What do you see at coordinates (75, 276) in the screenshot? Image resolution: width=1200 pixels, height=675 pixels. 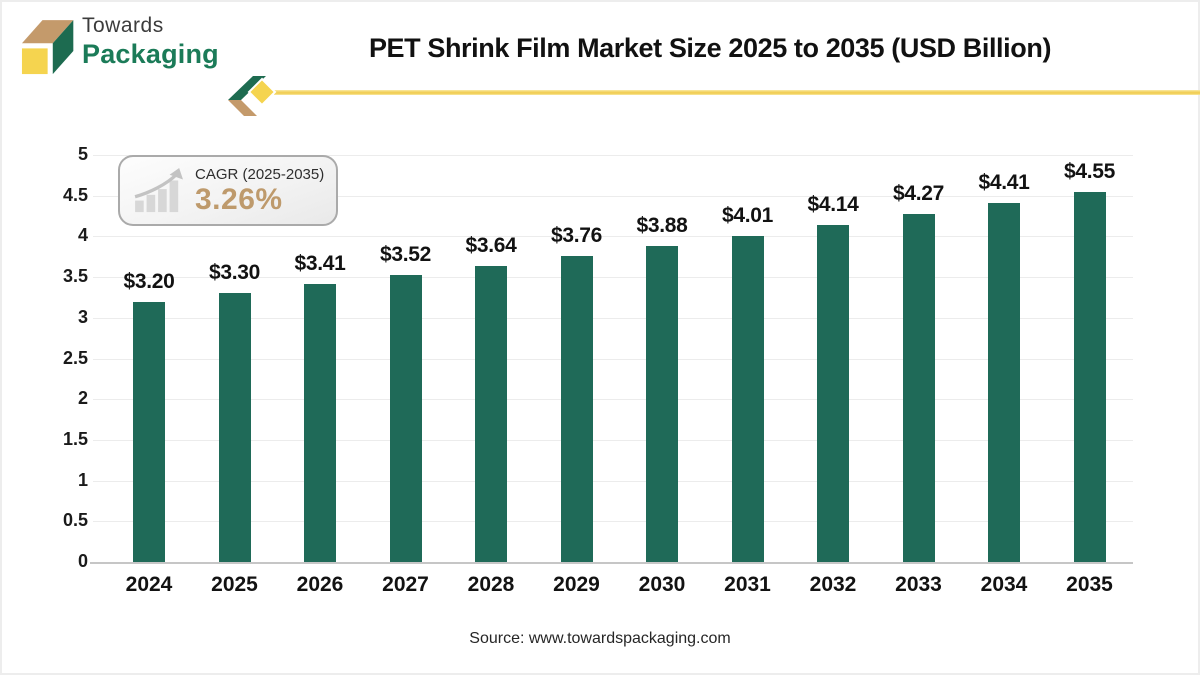 I see `y-tick-label: 3.5` at bounding box center [75, 276].